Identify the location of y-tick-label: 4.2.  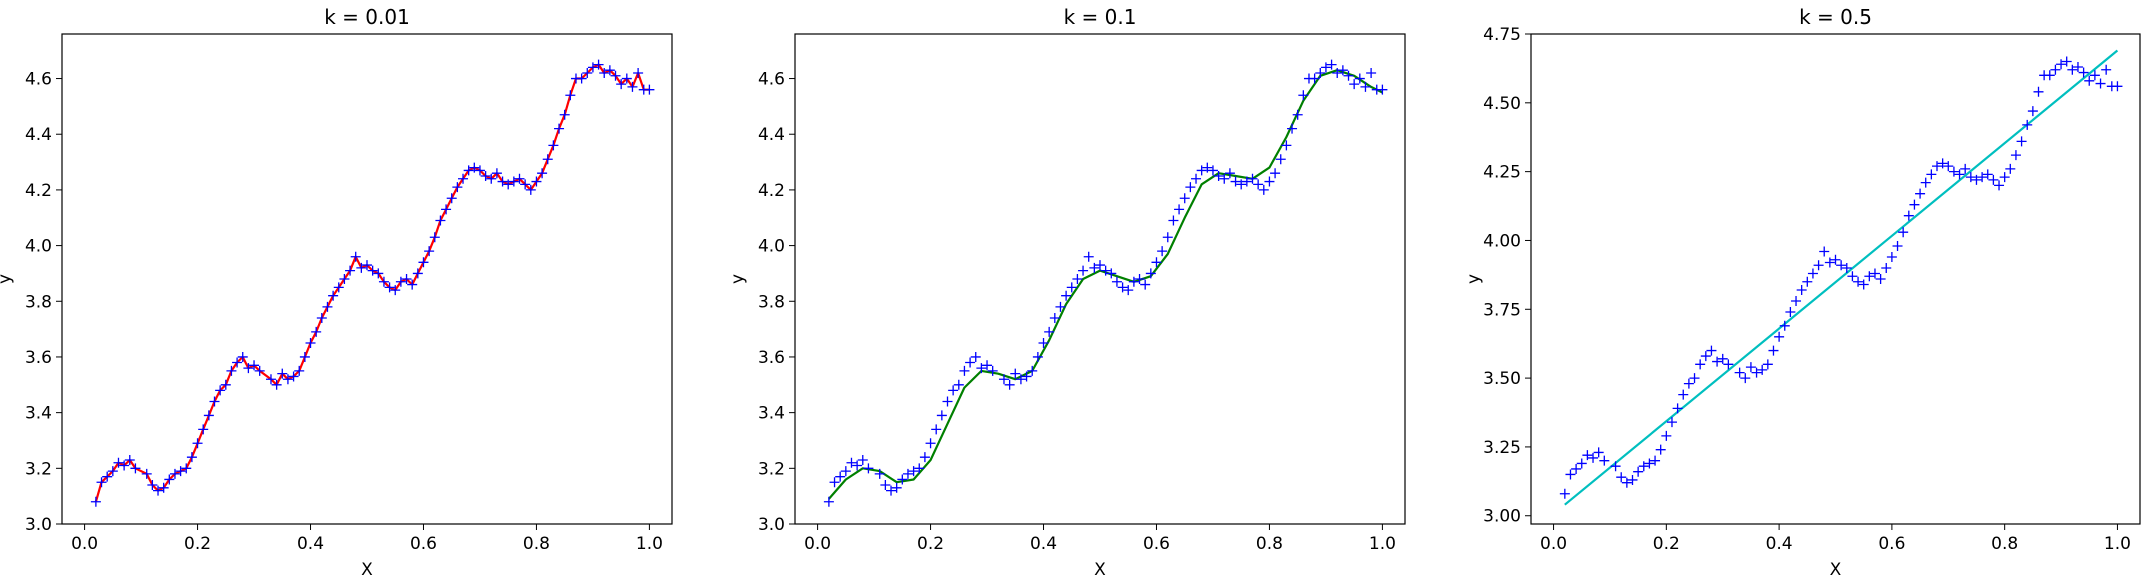
(38, 191).